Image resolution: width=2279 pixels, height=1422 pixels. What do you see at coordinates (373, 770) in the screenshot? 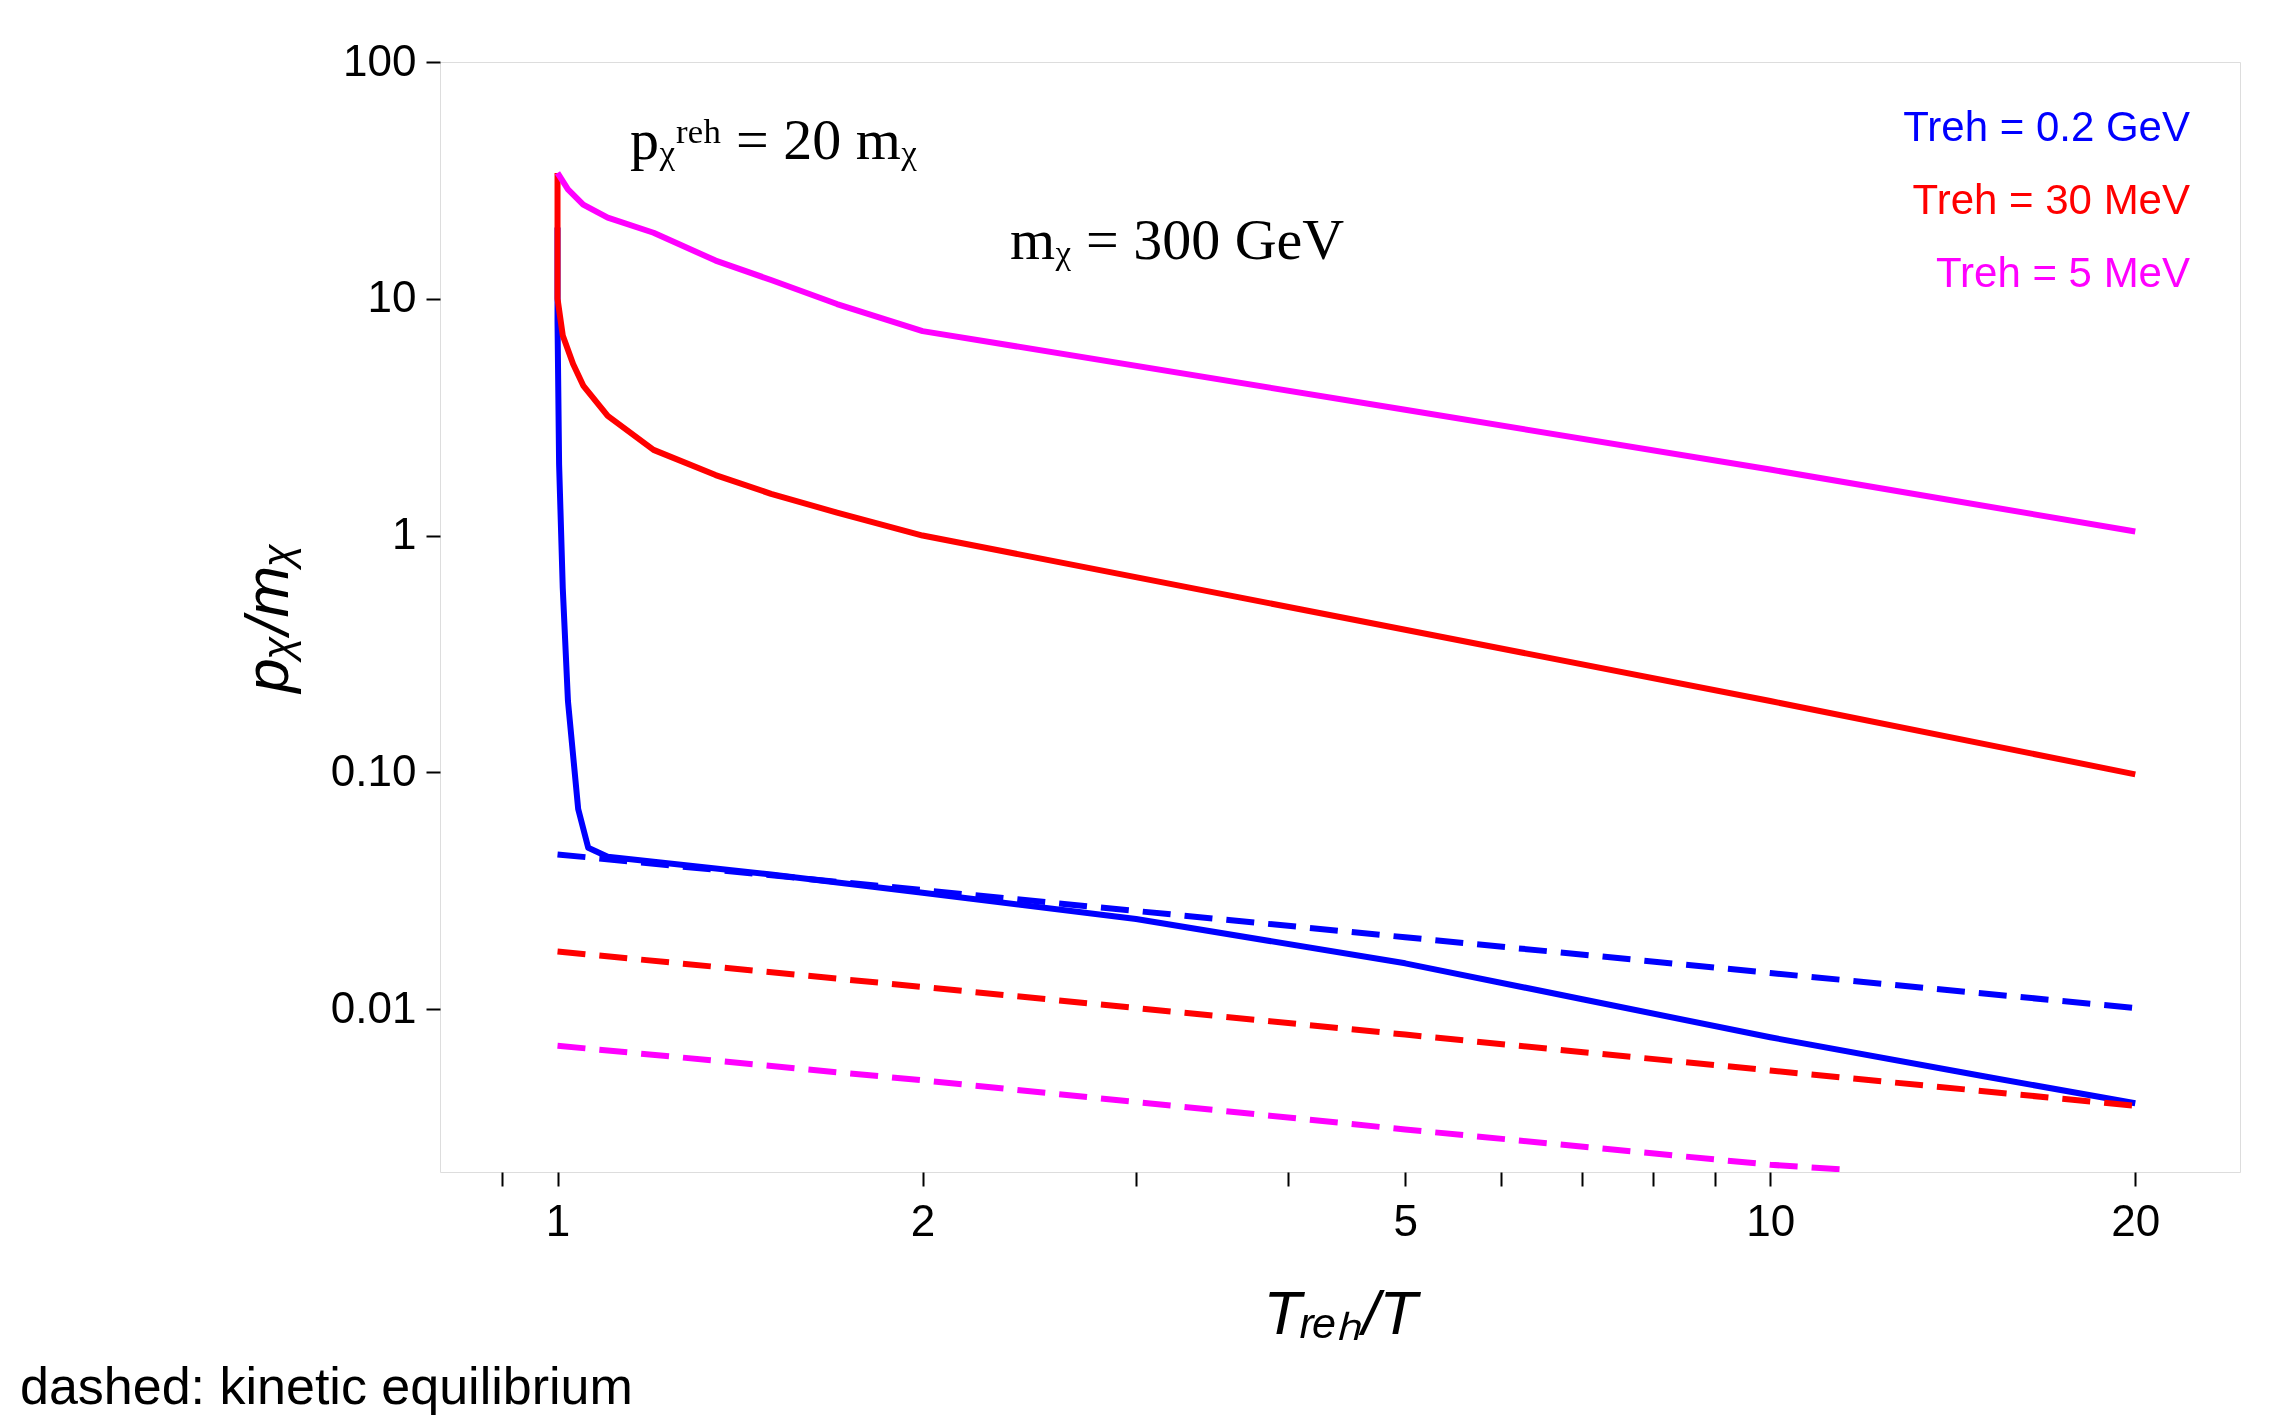
I see `y-tick-label: 0.10` at bounding box center [373, 770].